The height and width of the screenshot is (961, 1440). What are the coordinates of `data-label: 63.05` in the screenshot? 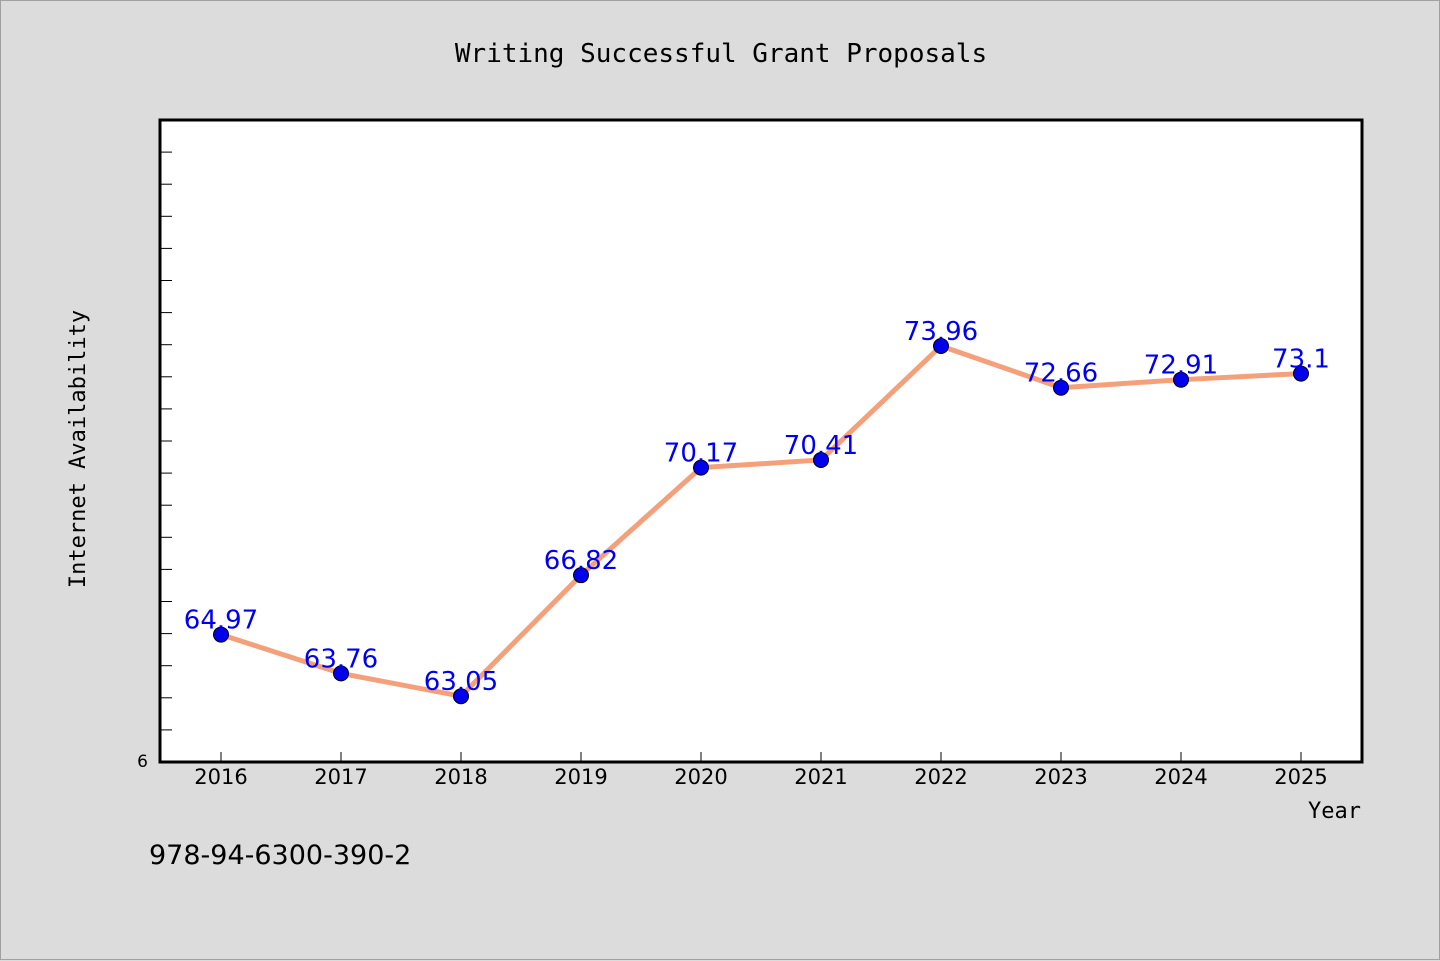 It's located at (461, 682).